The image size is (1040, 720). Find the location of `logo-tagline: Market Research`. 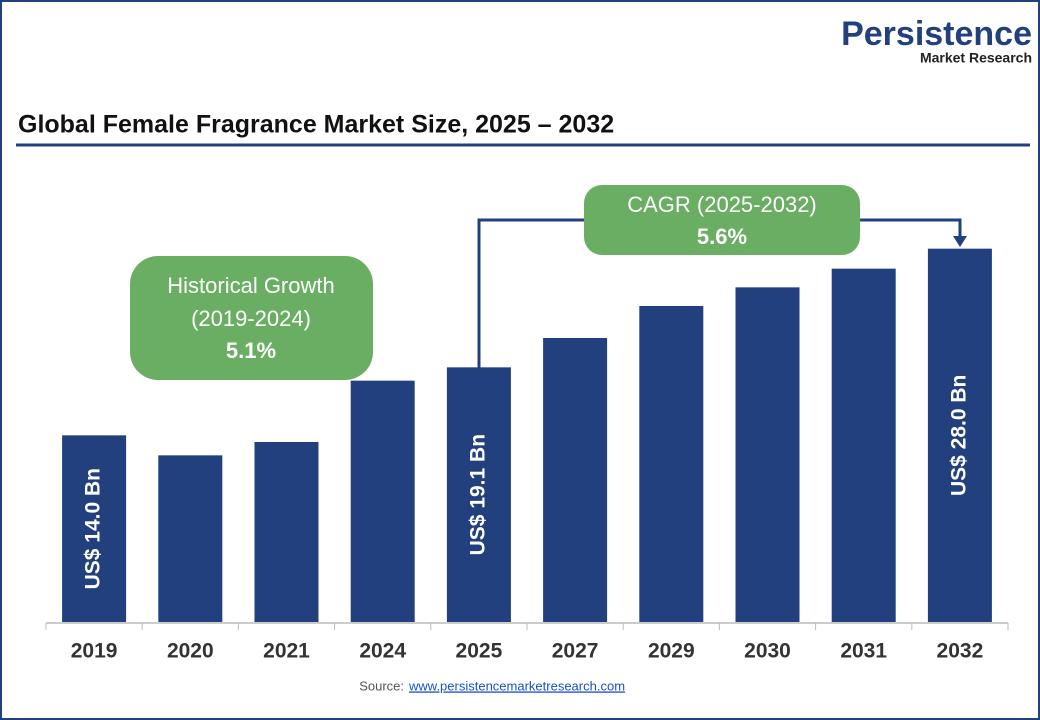

logo-tagline: Market Research is located at coordinates (976, 58).